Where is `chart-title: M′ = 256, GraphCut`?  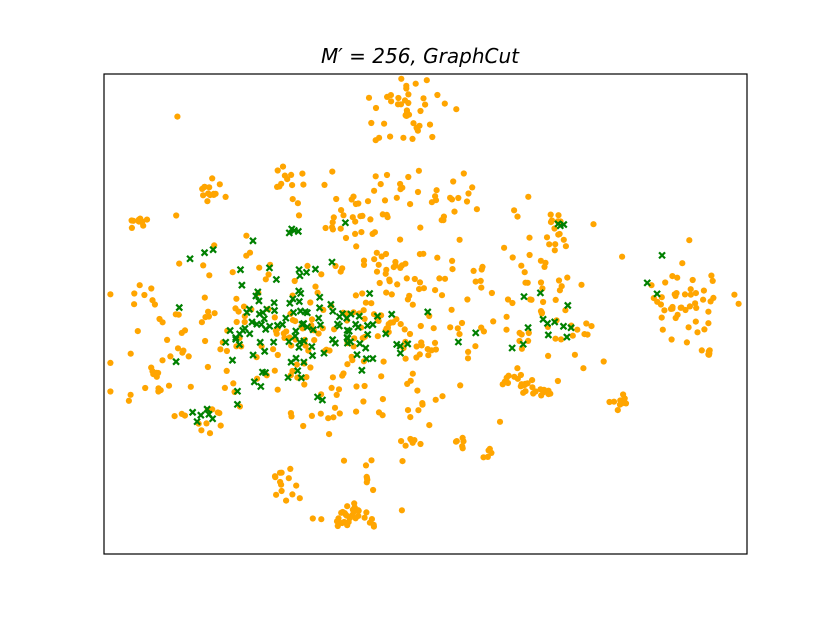 chart-title: M′ = 256, GraphCut is located at coordinates (420, 56).